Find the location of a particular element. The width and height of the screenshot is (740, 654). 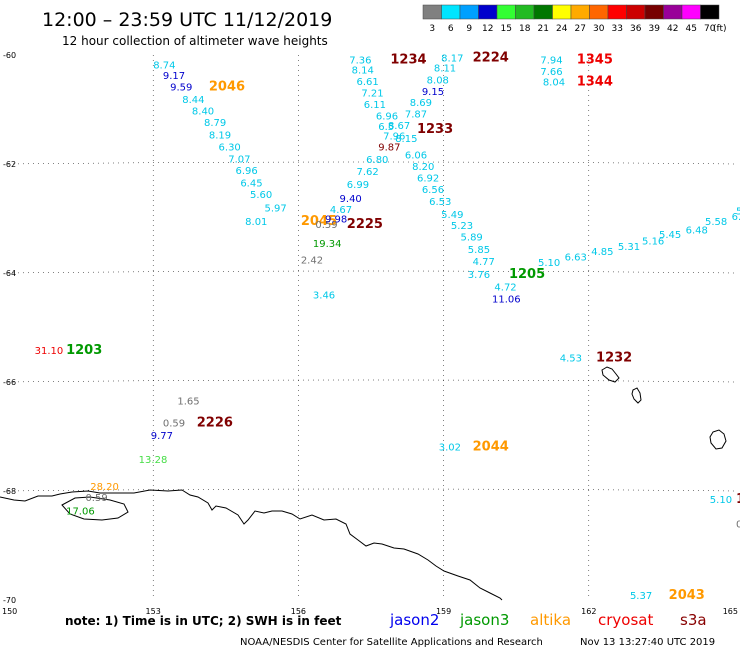

legend-label: 27 is located at coordinates (580, 29).